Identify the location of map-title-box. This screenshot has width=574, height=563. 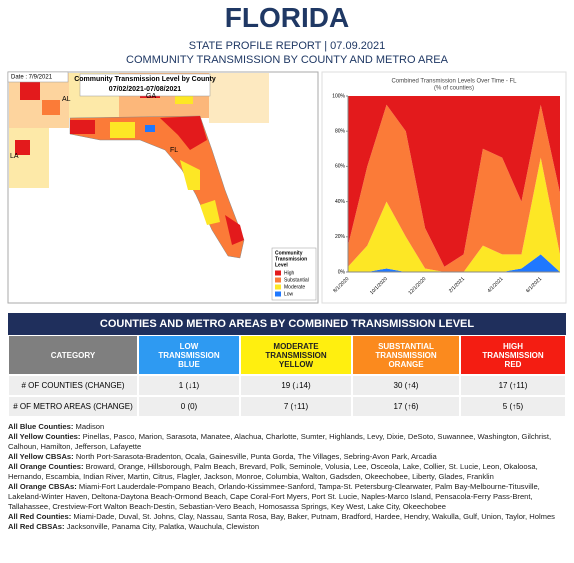
(145, 85).